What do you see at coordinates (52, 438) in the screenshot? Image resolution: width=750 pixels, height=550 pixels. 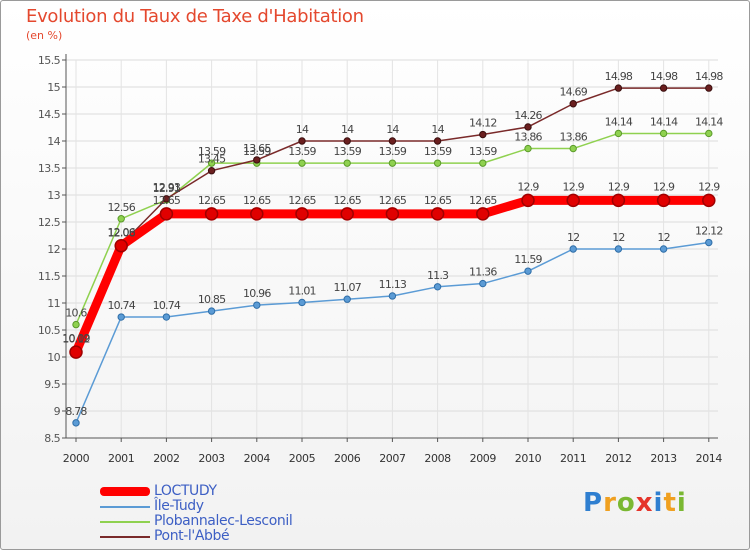 I see `y-tick-label: 8.5` at bounding box center [52, 438].